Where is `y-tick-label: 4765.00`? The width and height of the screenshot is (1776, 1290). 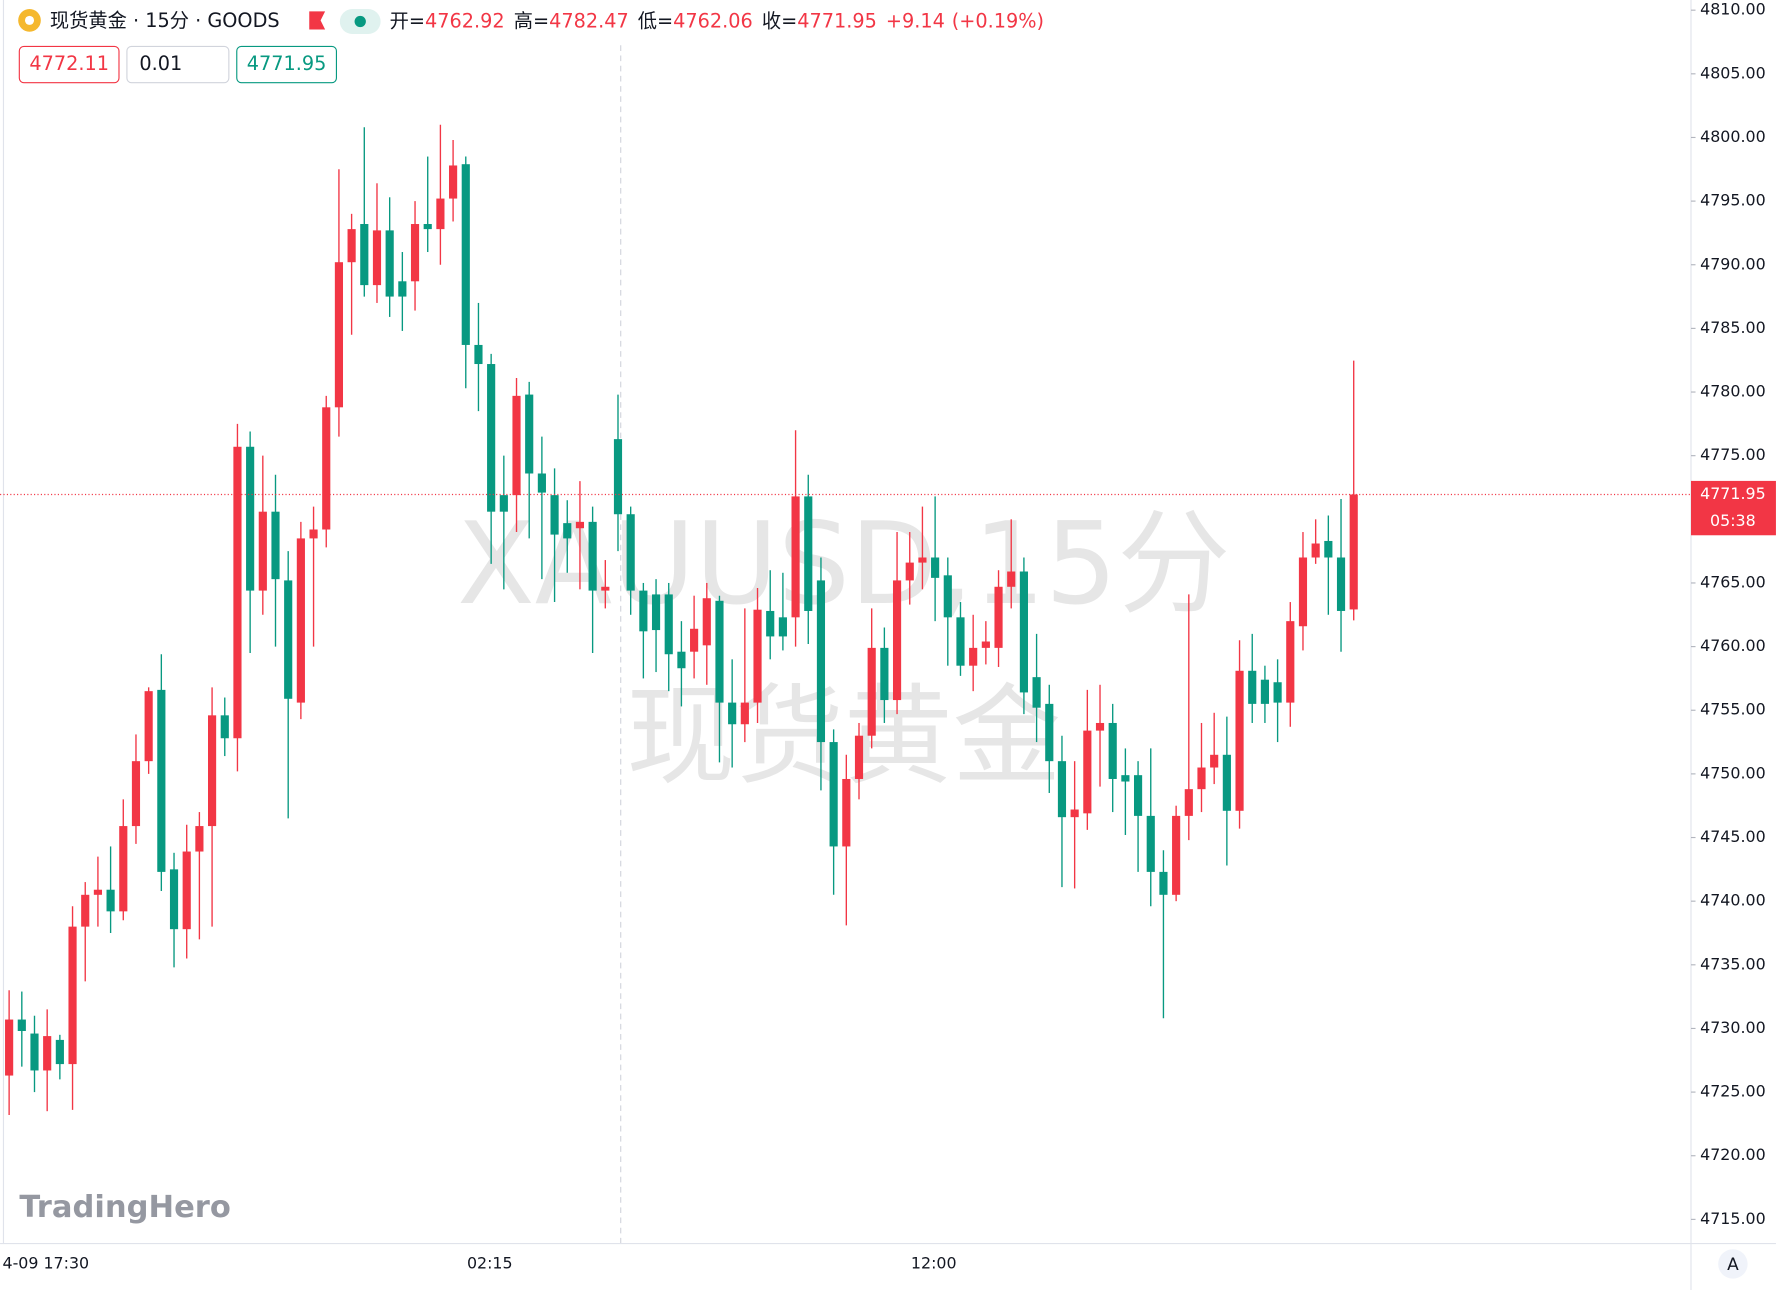
y-tick-label: 4765.00 is located at coordinates (1733, 581).